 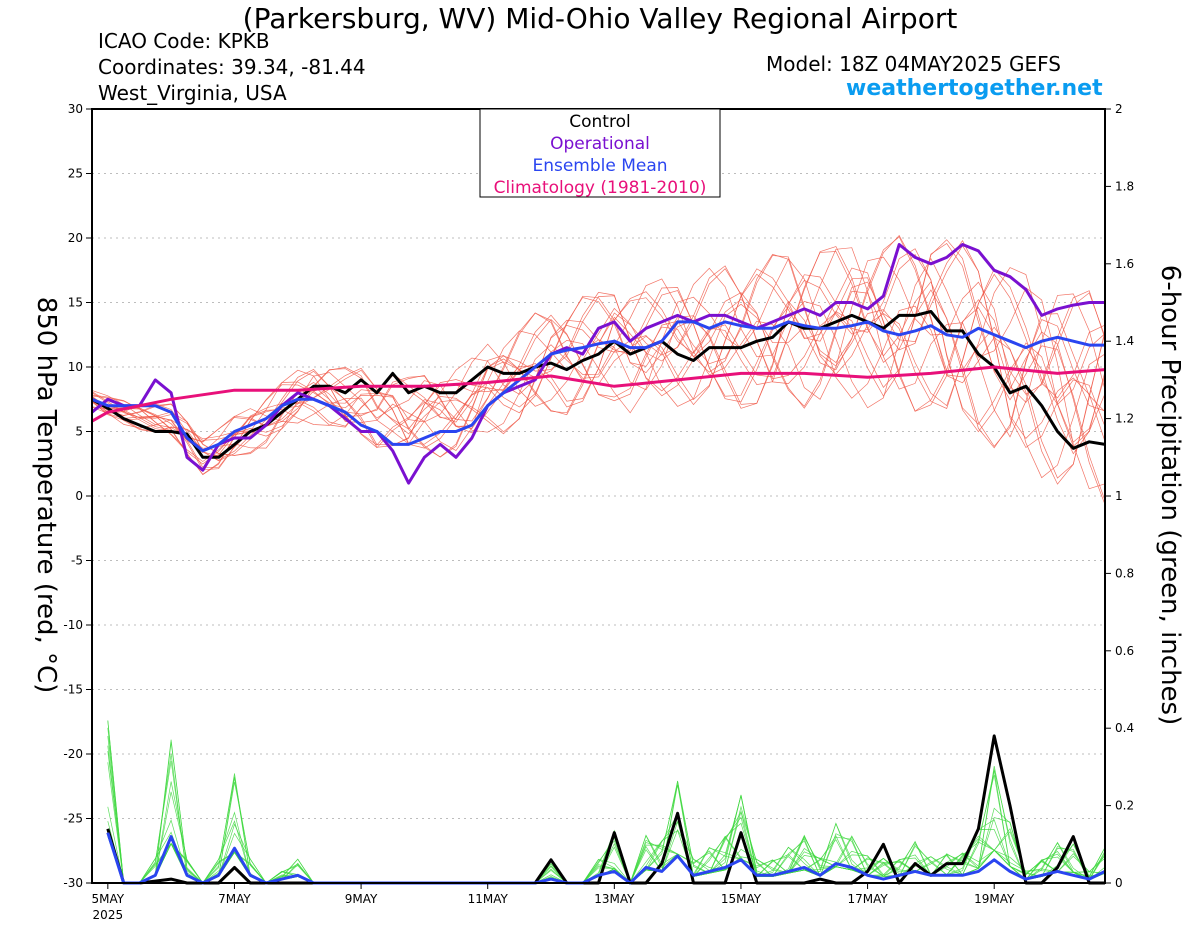 I want to click on icao-code: ICAO Code: KPKB, so click(x=184, y=41).